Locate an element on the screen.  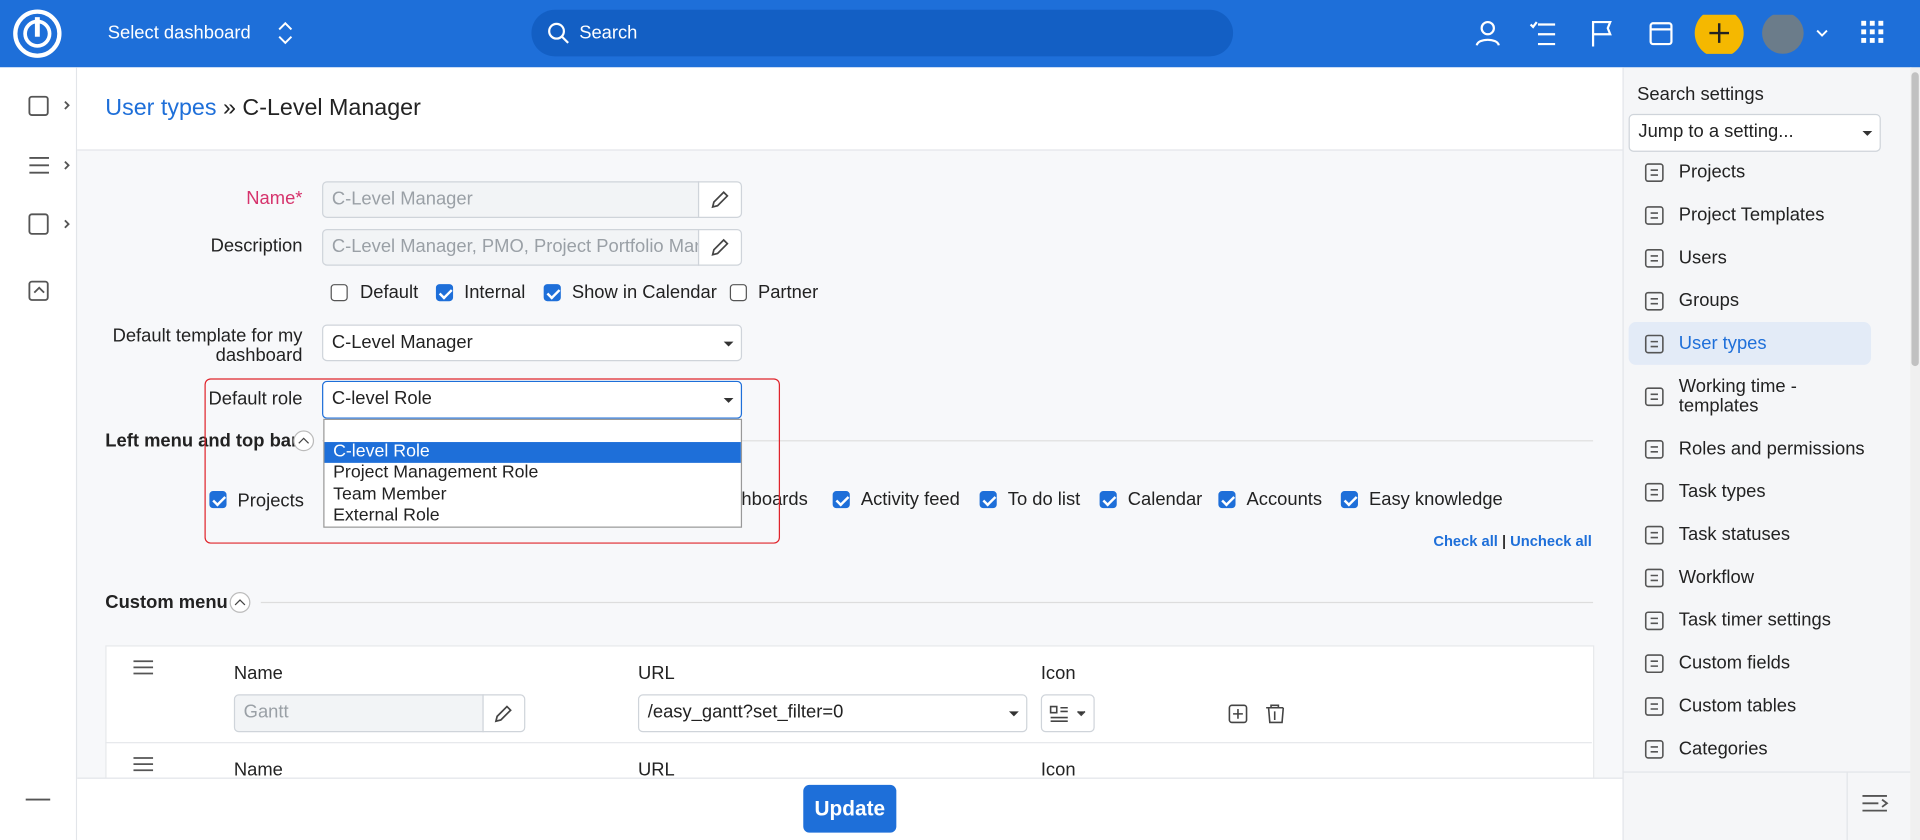
template-label: Default template for my dashboard is located at coordinates (207, 346).